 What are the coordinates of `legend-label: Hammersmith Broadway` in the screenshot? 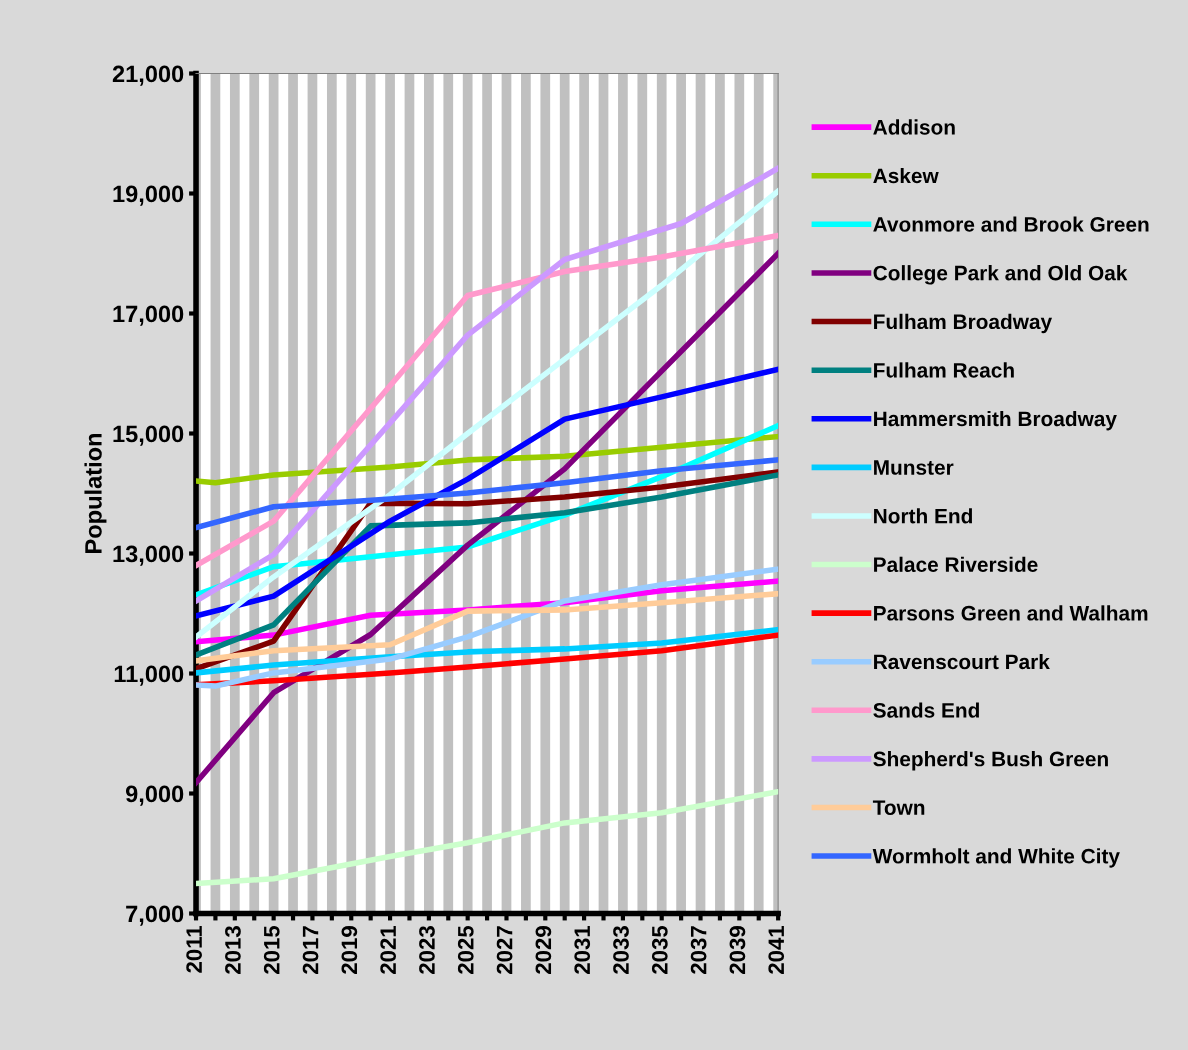 It's located at (995, 420).